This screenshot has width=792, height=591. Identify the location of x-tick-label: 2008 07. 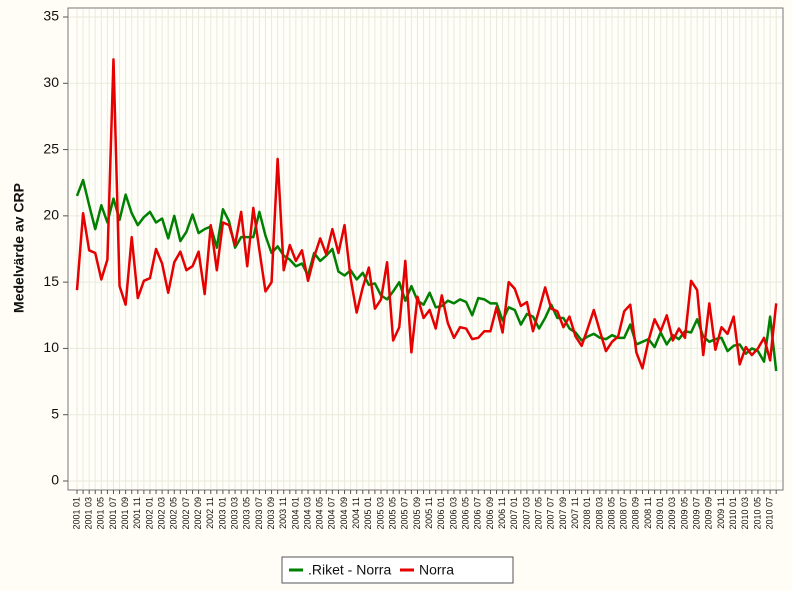
(624, 513).